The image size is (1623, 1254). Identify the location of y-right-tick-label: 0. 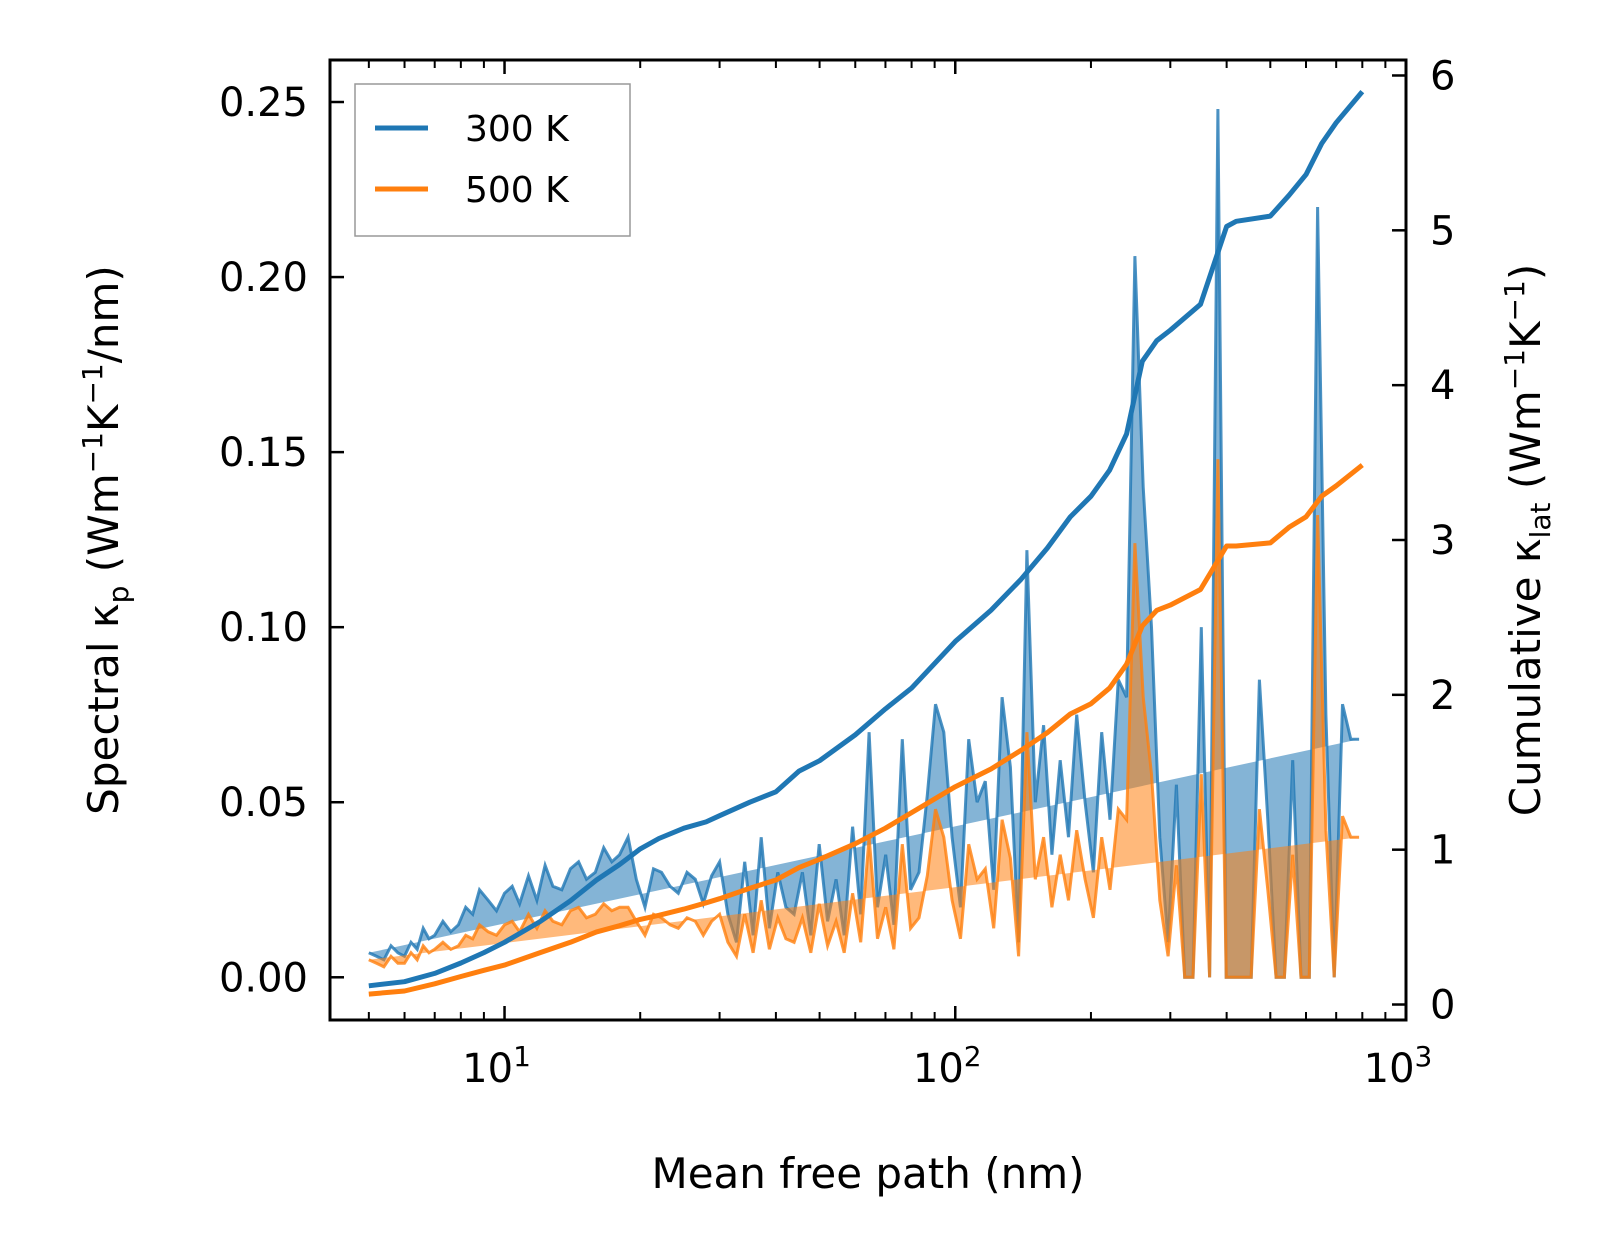
(1442, 1006).